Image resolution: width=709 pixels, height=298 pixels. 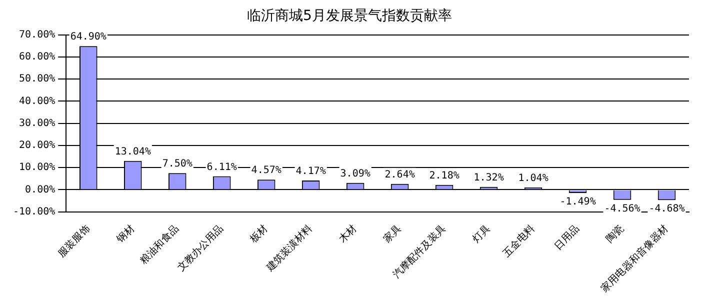 I want to click on data-label: 2.64%, so click(x=399, y=174).